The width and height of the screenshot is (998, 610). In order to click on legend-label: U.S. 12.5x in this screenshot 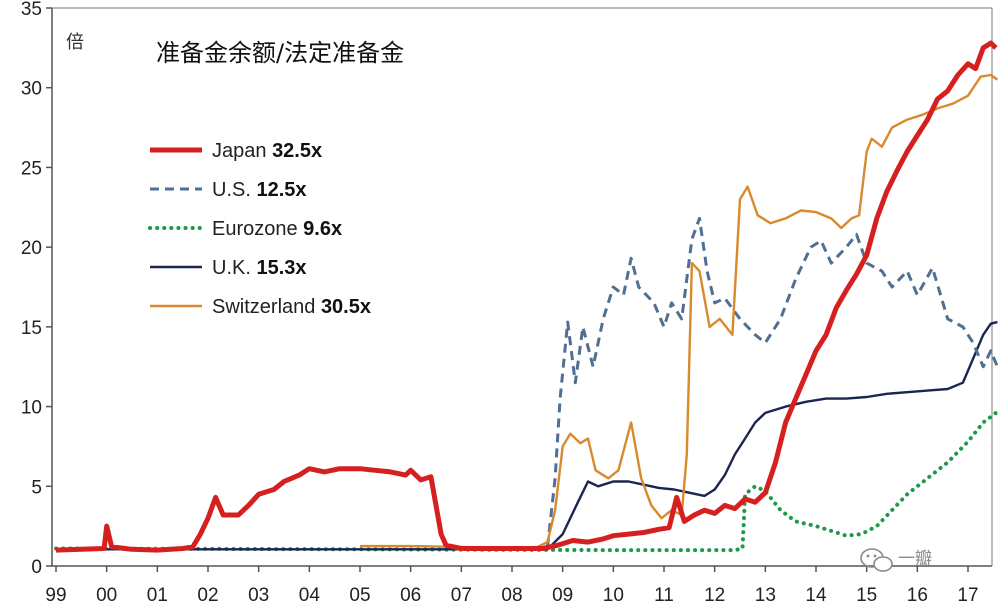, I will do `click(259, 190)`.